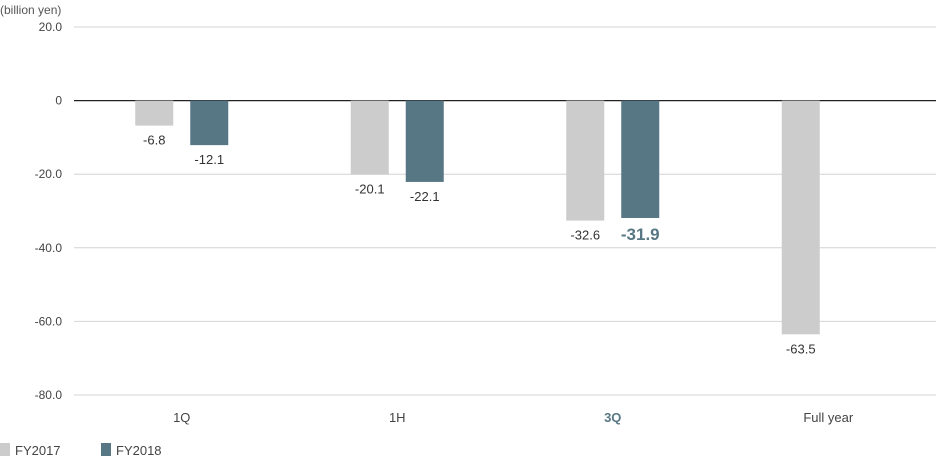 Image resolution: width=936 pixels, height=456 pixels. I want to click on category-label: 1H, so click(397, 417).